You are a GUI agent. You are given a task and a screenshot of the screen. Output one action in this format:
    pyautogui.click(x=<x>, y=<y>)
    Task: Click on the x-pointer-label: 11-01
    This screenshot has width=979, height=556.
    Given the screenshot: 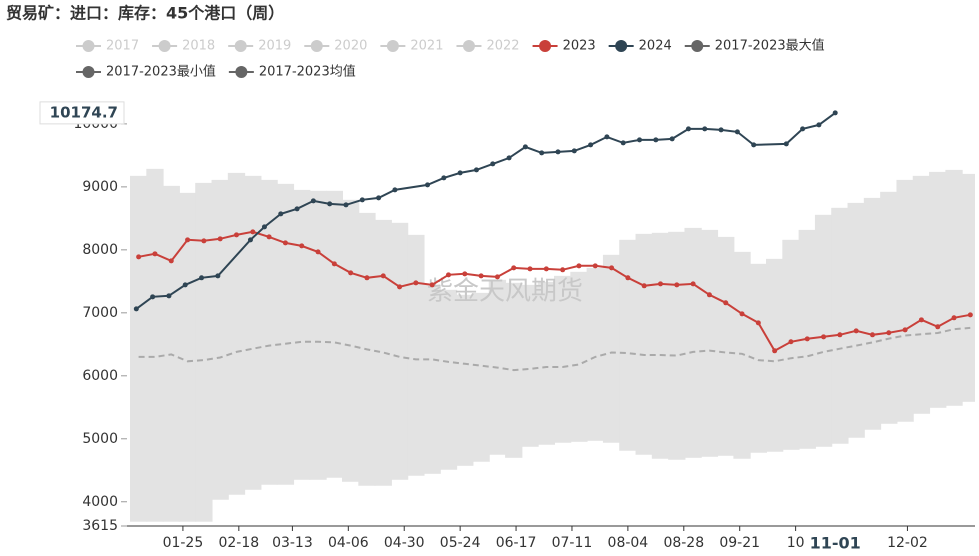 What is the action you would take?
    pyautogui.click(x=835, y=543)
    